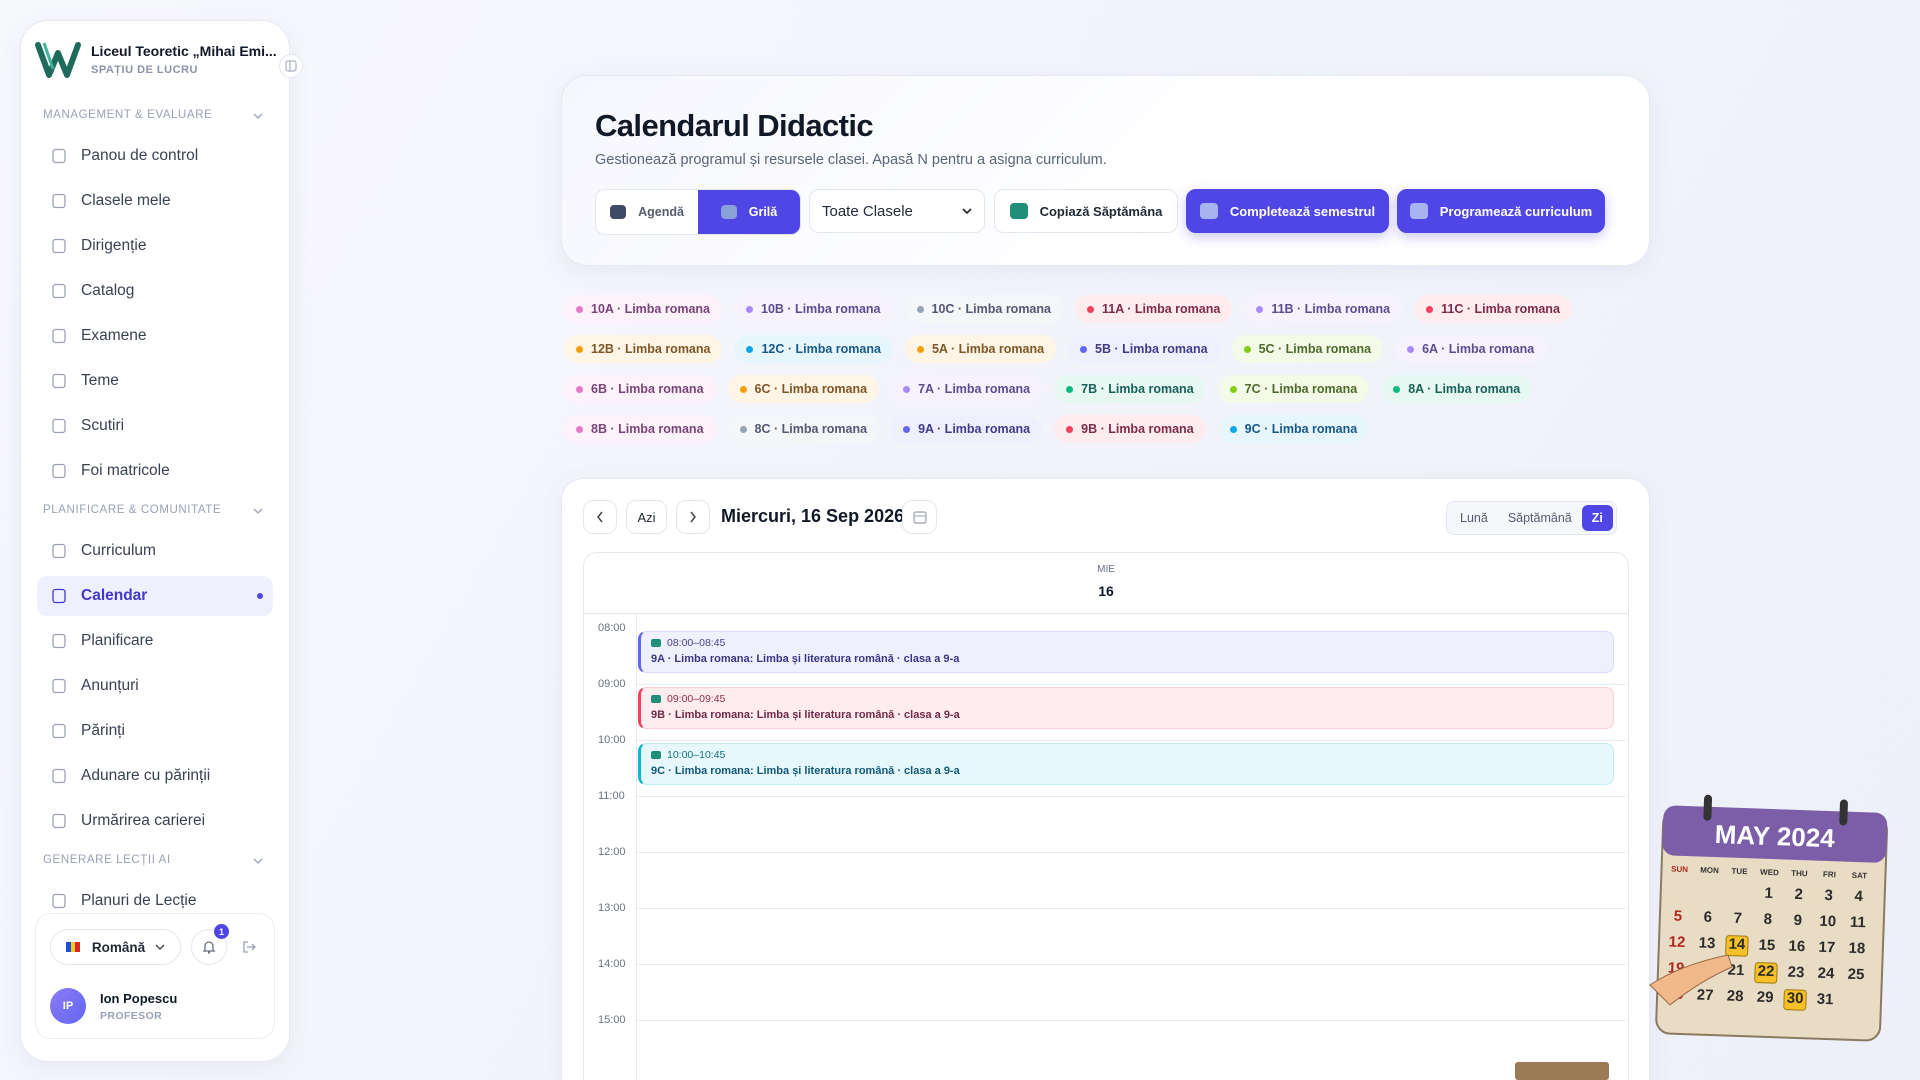 This screenshot has height=1080, width=1920. I want to click on class-tag: 9B · Limba romana, so click(1130, 429).